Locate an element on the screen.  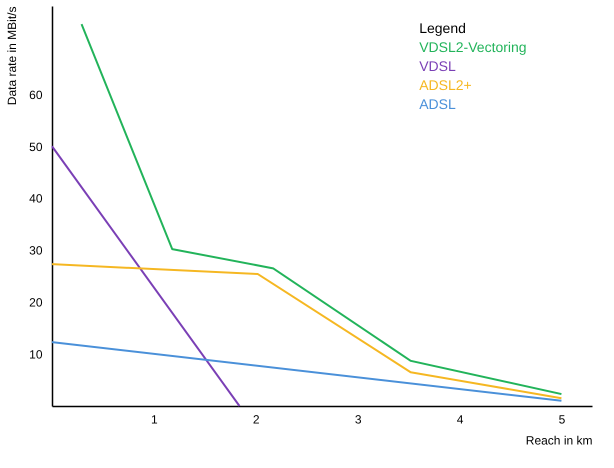
text: VDSL2-Vectoring is located at coordinates (473, 47).